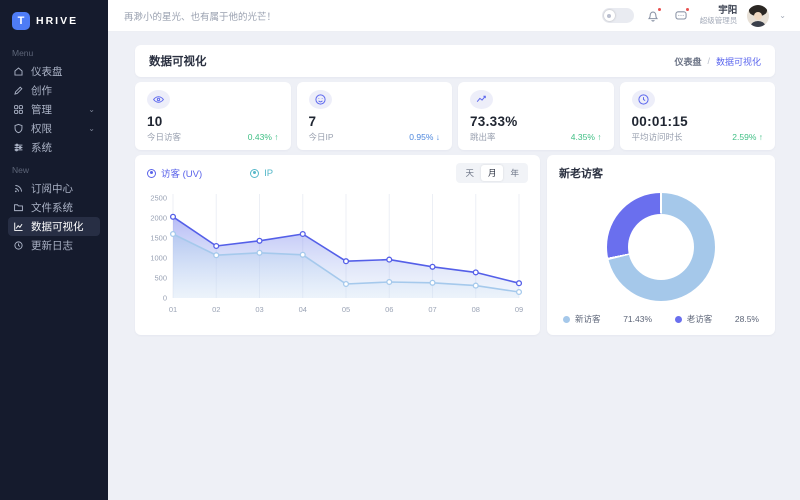 Image resolution: width=800 pixels, height=500 pixels. I want to click on history-icon, so click(18, 245).